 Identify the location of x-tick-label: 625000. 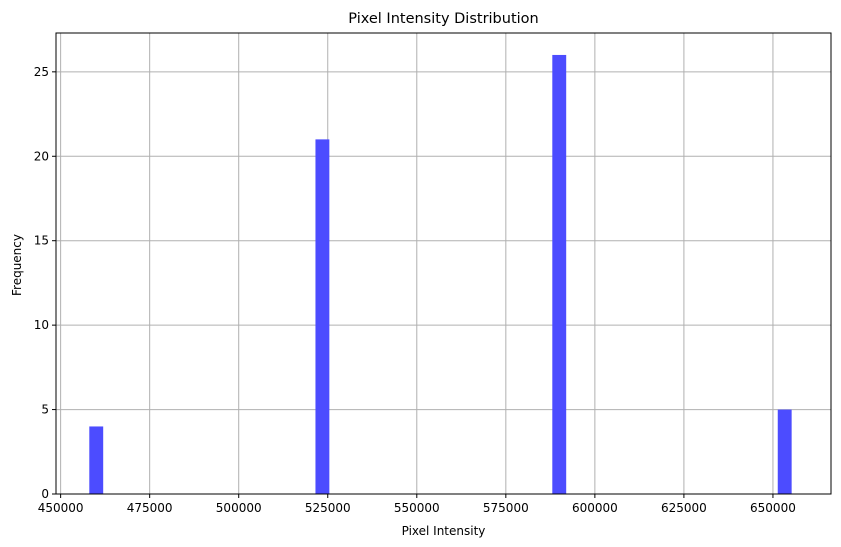
(684, 508).